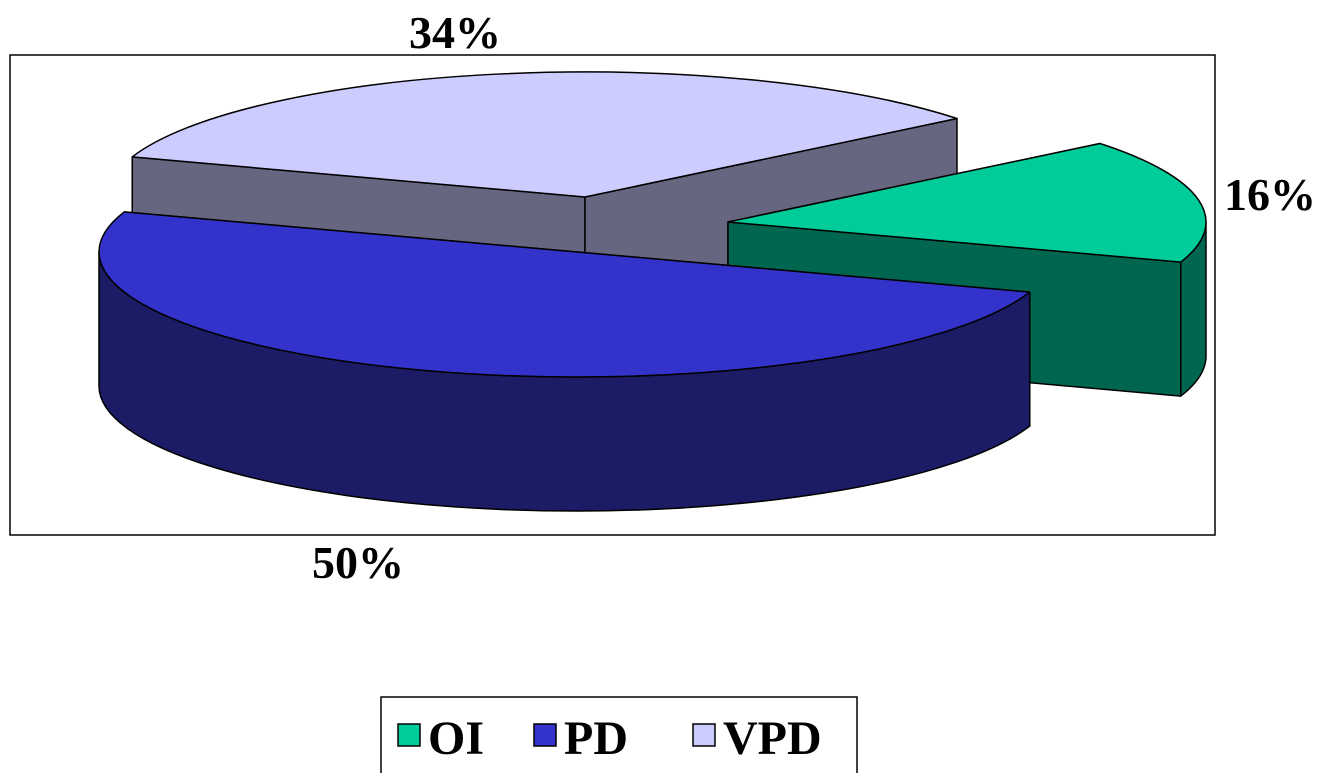  I want to click on data-label: 16%, so click(1270, 194).